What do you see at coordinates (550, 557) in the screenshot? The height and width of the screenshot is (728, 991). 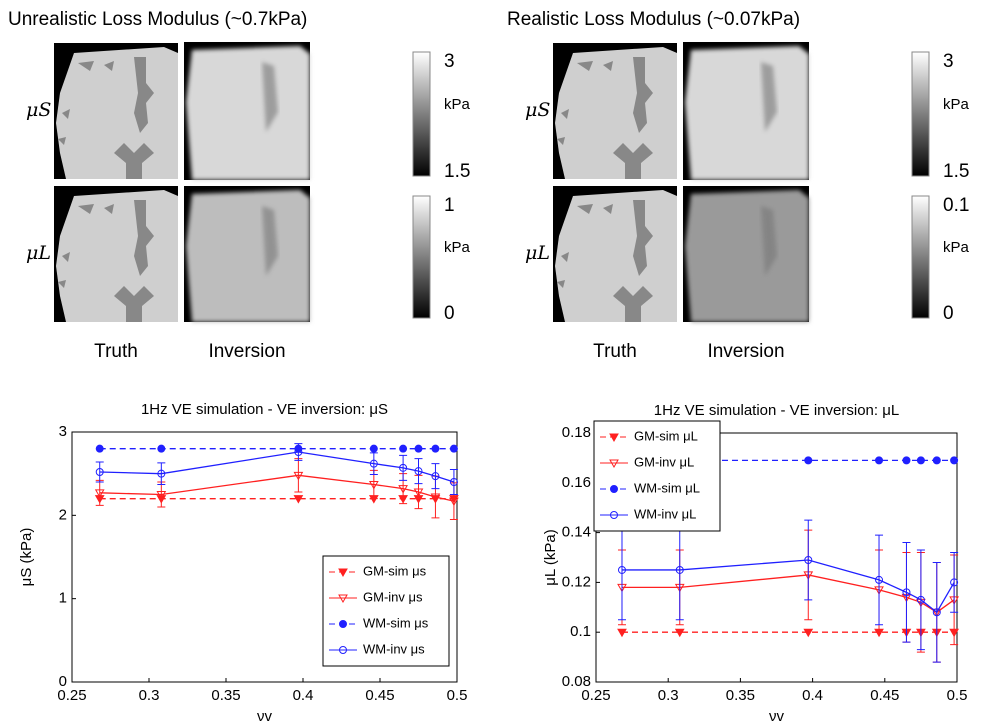 I see `y-axis-label: μL (kPa)` at bounding box center [550, 557].